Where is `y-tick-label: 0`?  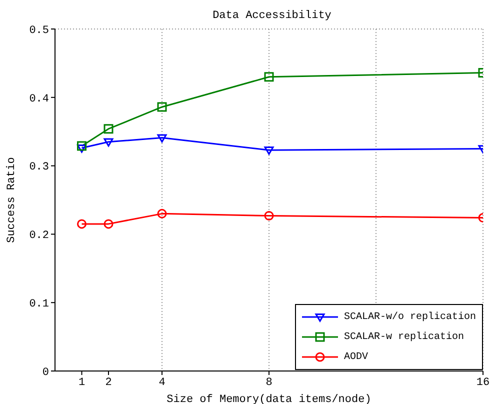
y-tick-label: 0 is located at coordinates (45, 372).